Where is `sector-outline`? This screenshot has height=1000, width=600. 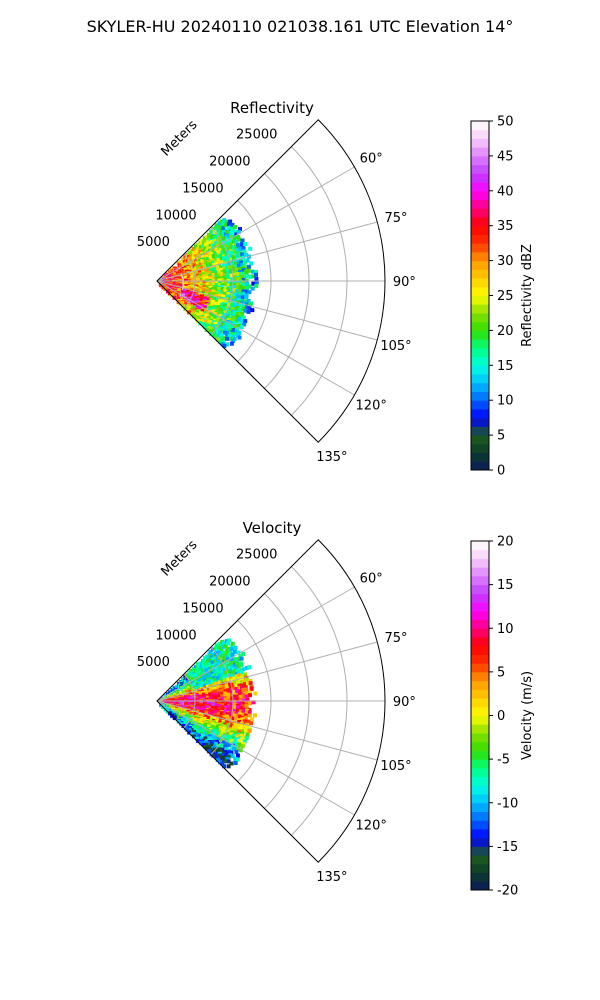 sector-outline is located at coordinates (271, 281).